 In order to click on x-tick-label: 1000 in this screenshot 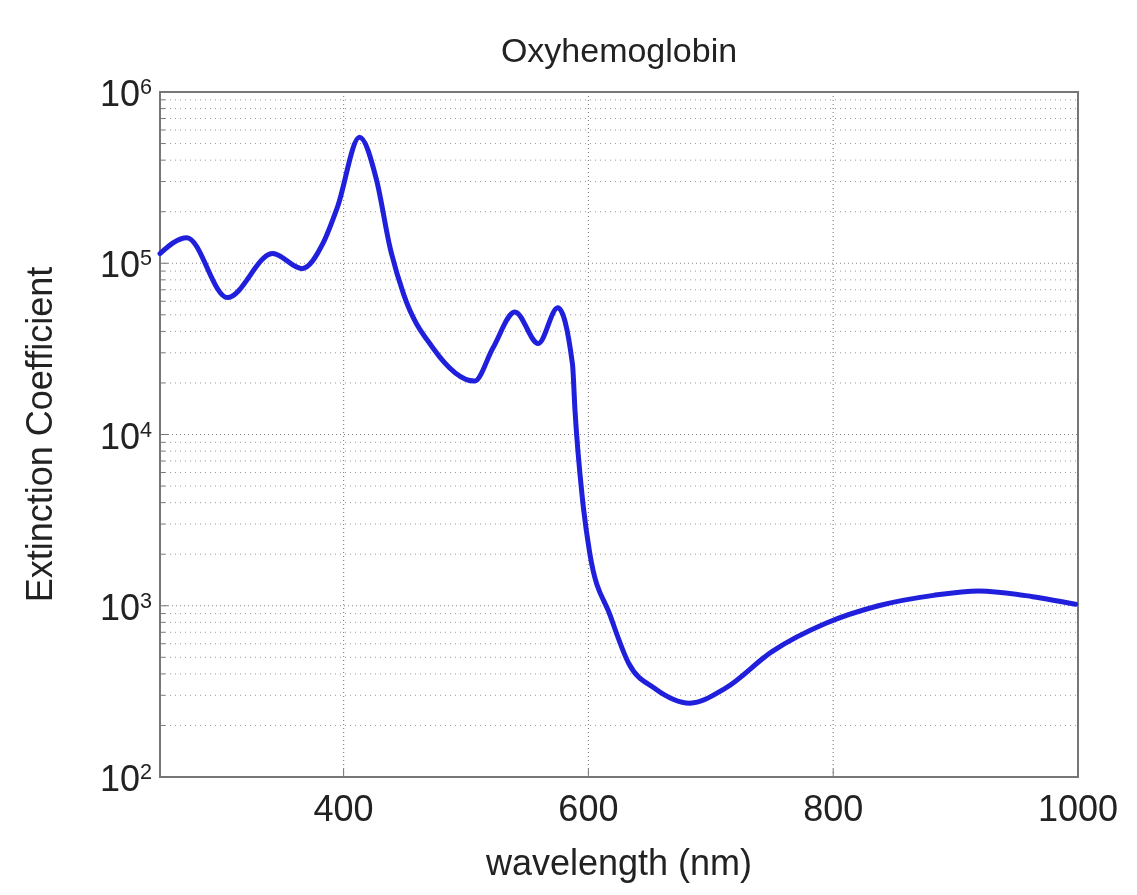, I will do `click(1078, 808)`.